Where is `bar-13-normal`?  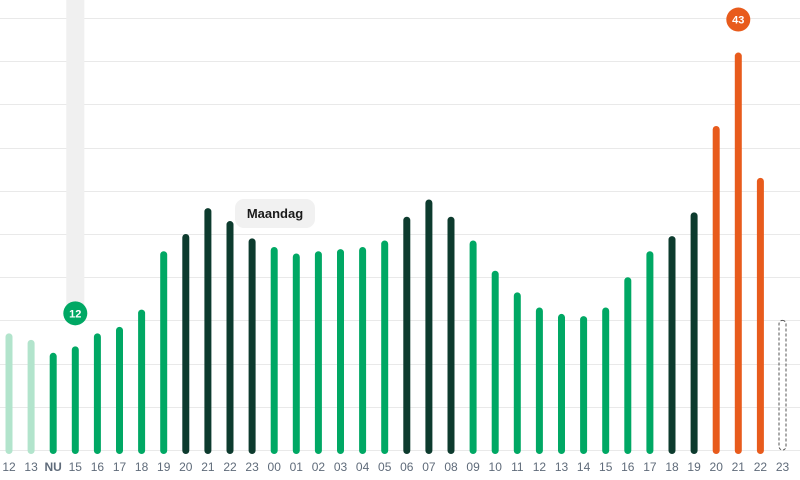
bar-13-normal is located at coordinates (561, 383).